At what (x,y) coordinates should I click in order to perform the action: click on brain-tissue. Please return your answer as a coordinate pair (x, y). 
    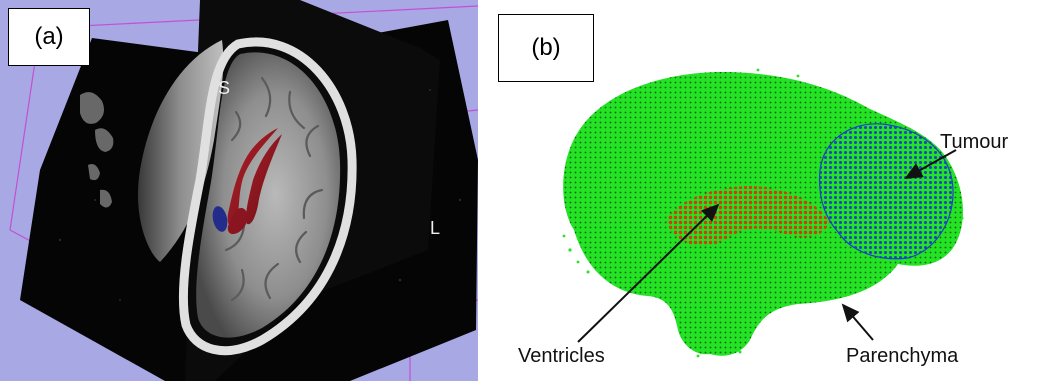
    Looking at the image, I should click on (268, 195).